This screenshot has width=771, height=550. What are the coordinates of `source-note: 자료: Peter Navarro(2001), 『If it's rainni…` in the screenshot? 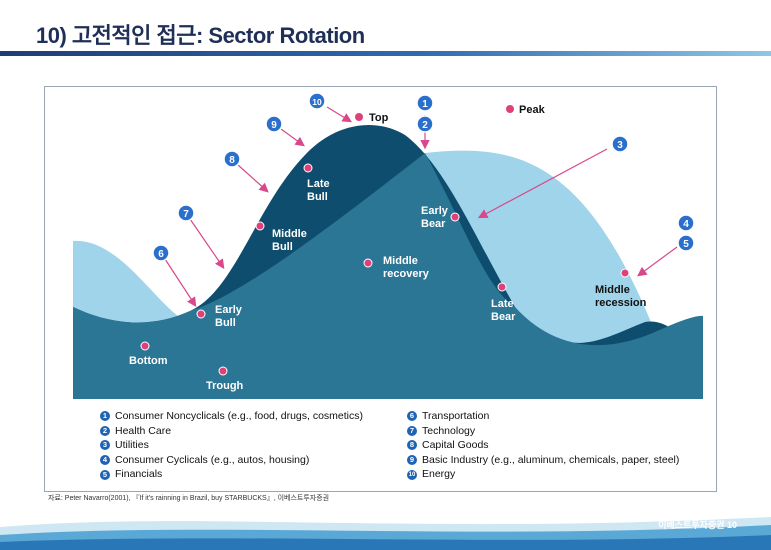 It's located at (189, 498).